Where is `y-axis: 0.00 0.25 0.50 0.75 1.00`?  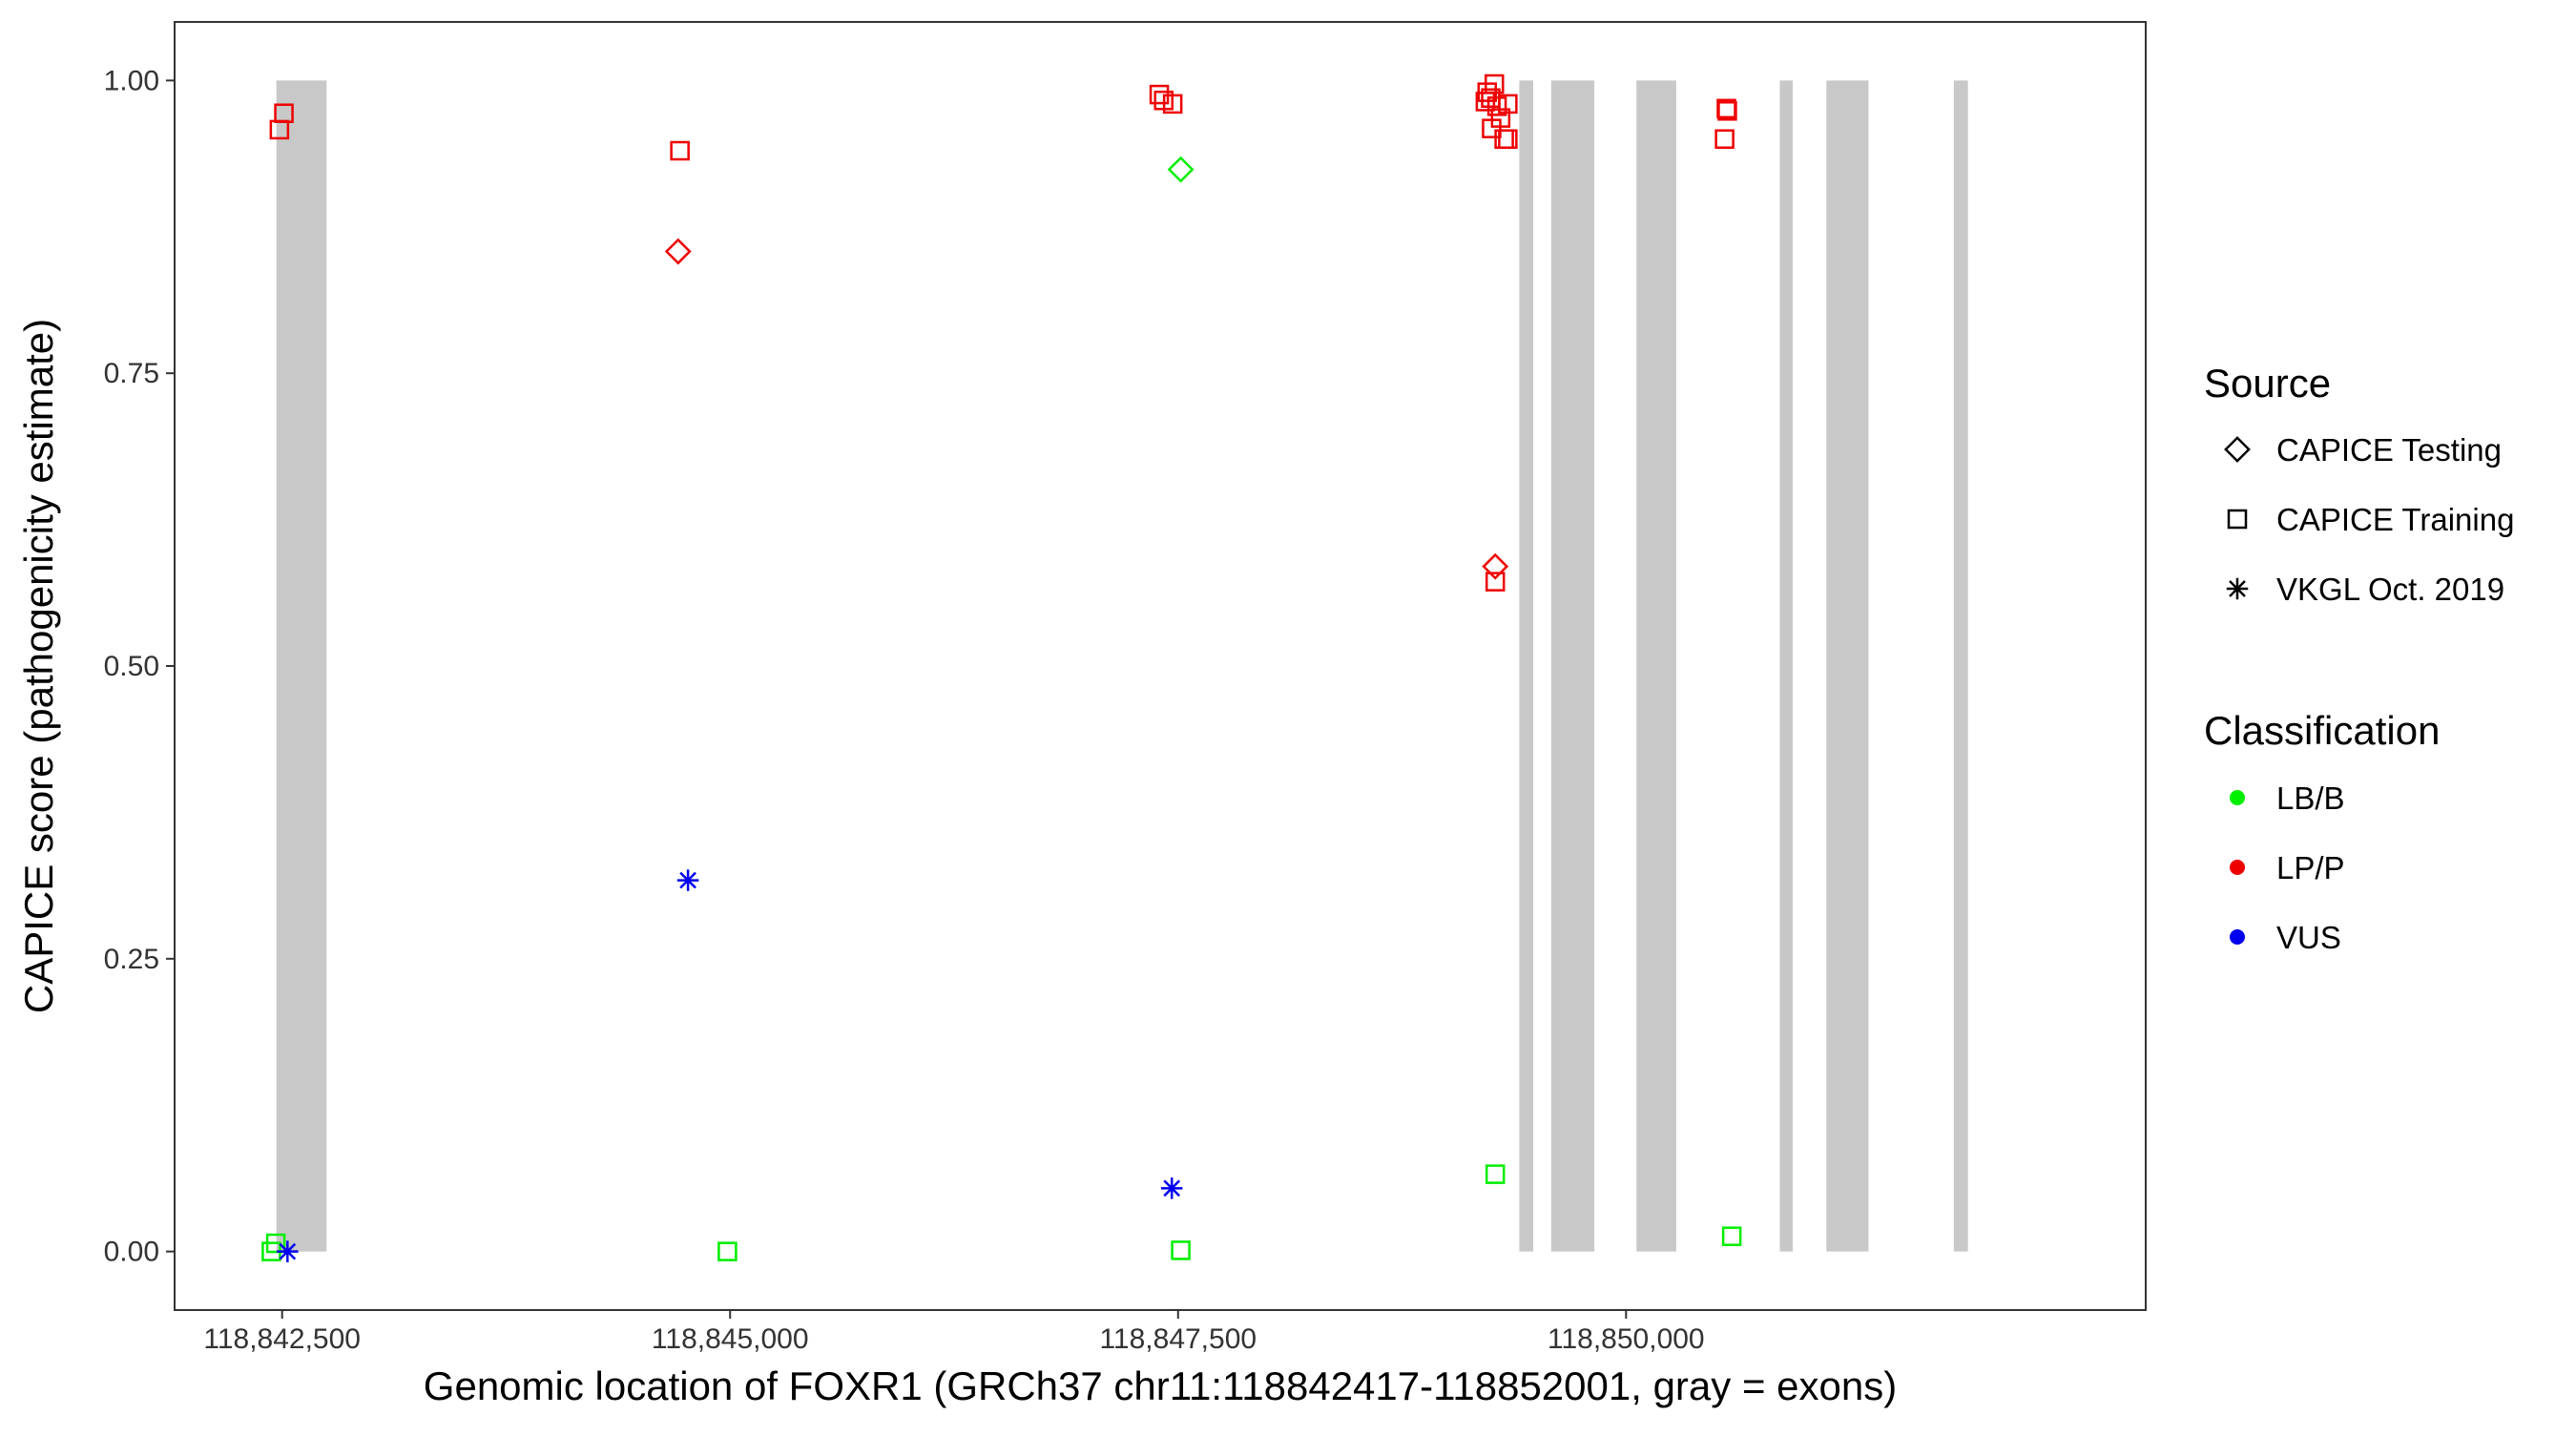
y-axis: 0.00 0.25 0.50 0.75 1.00 is located at coordinates (139, 666).